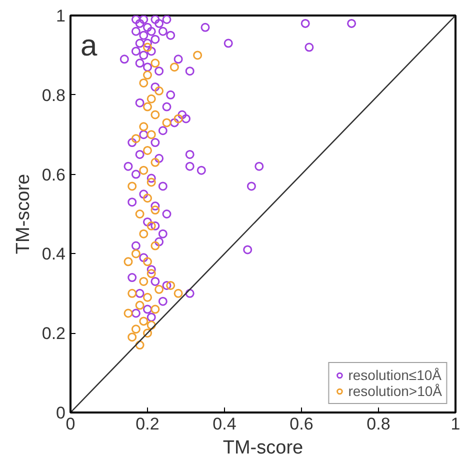  What do you see at coordinates (455, 424) in the screenshot?
I see `x-tick-label: 1` at bounding box center [455, 424].